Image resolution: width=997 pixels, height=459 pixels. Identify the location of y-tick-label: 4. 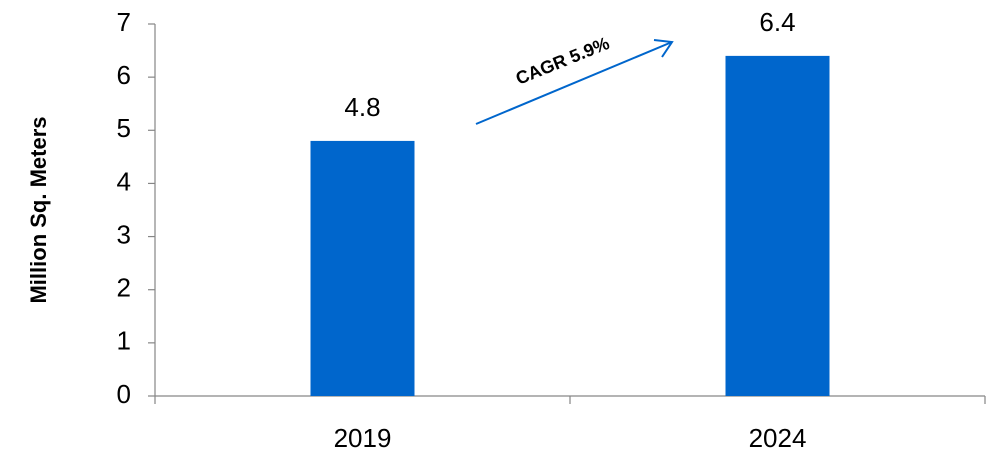
(124, 181).